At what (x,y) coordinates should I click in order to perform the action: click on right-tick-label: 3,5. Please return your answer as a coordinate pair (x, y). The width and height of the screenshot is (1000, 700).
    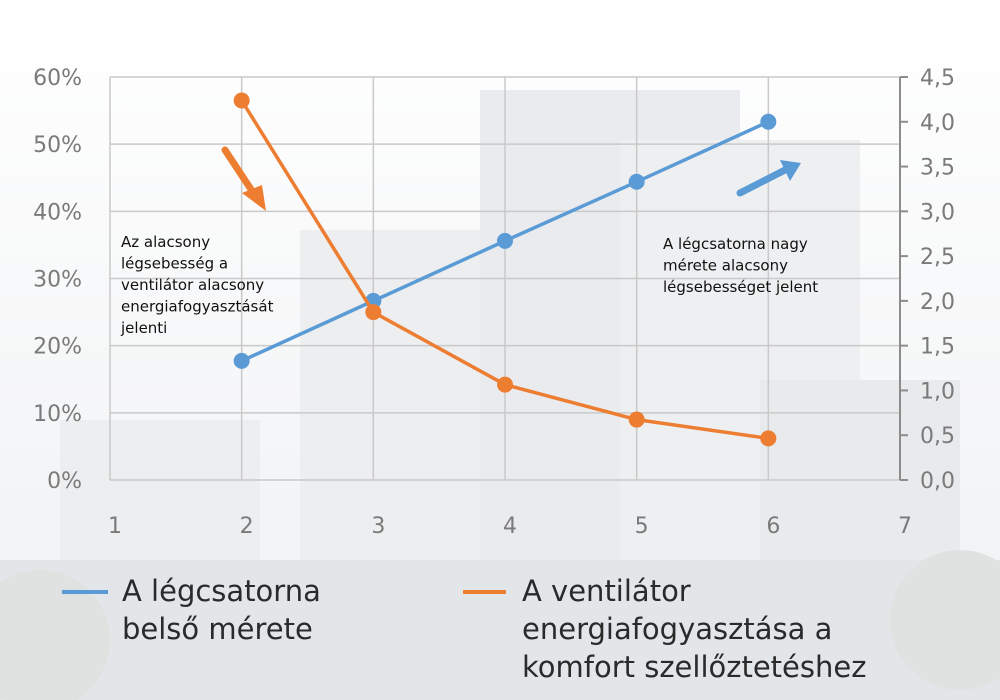
    Looking at the image, I should click on (937, 168).